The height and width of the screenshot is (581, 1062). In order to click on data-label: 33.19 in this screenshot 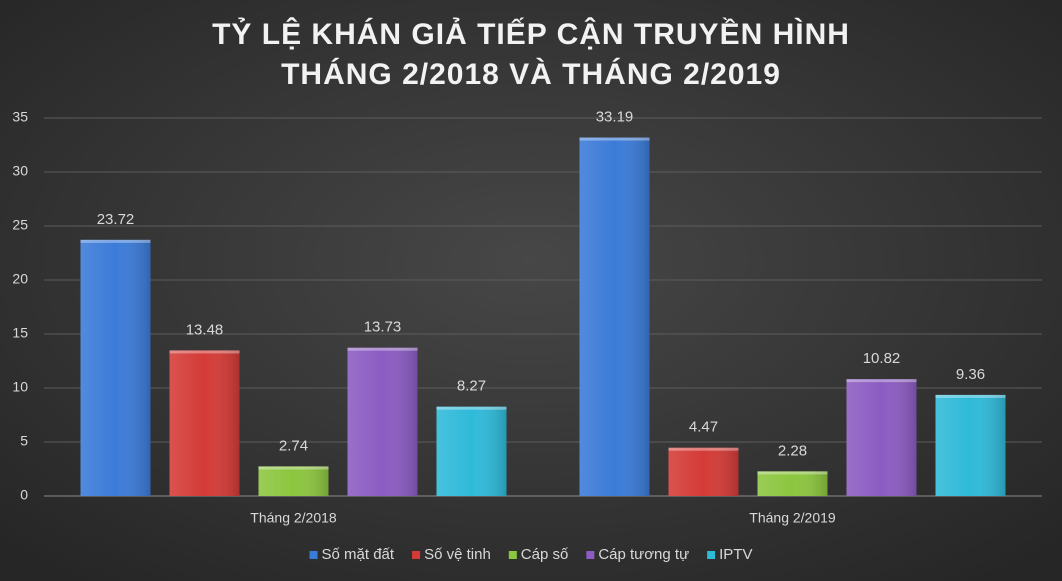, I will do `click(615, 117)`.